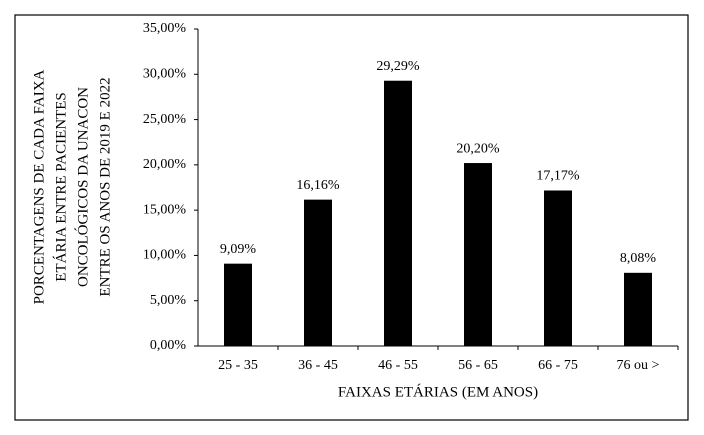 This screenshot has width=704, height=435. What do you see at coordinates (238, 249) in the screenshot?
I see `value-label: 9,09%` at bounding box center [238, 249].